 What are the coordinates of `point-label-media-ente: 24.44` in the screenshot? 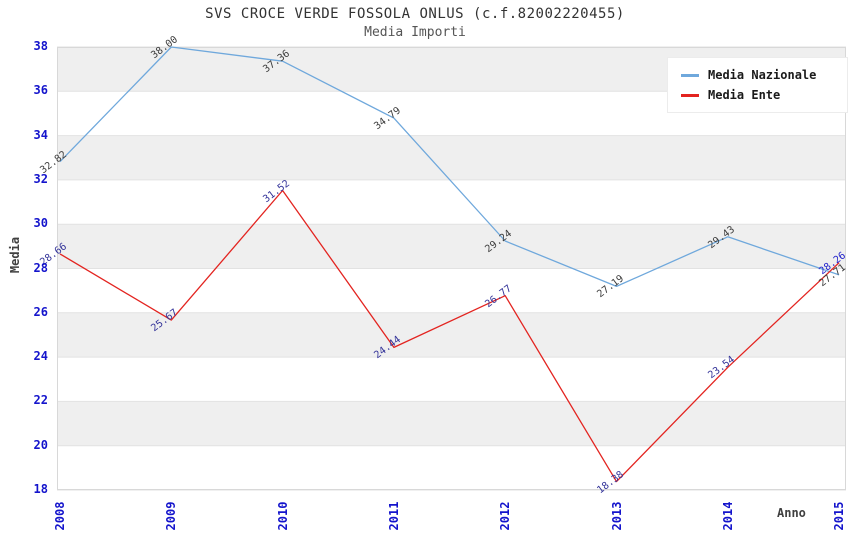 It's located at (387, 348).